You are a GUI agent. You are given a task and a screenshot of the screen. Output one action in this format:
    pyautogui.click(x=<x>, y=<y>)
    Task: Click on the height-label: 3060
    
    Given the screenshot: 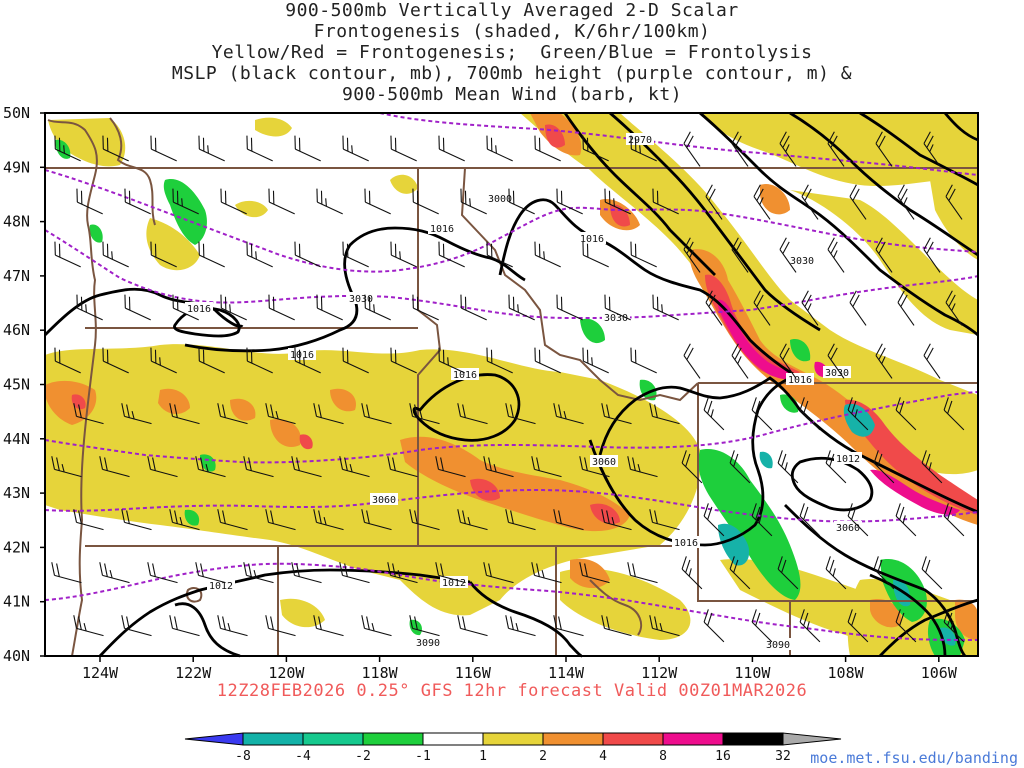 What is the action you would take?
    pyautogui.click(x=604, y=462)
    